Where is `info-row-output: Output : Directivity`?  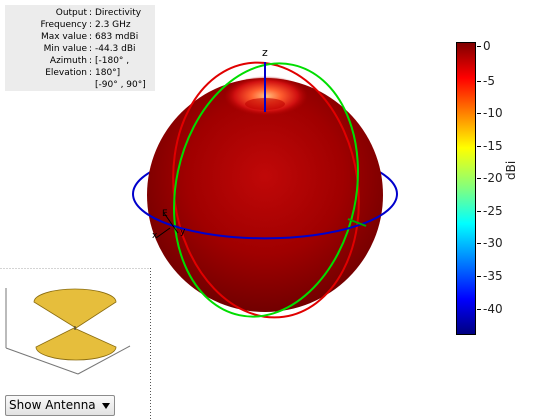 info-row-output: Output : Directivity is located at coordinates (80, 13).